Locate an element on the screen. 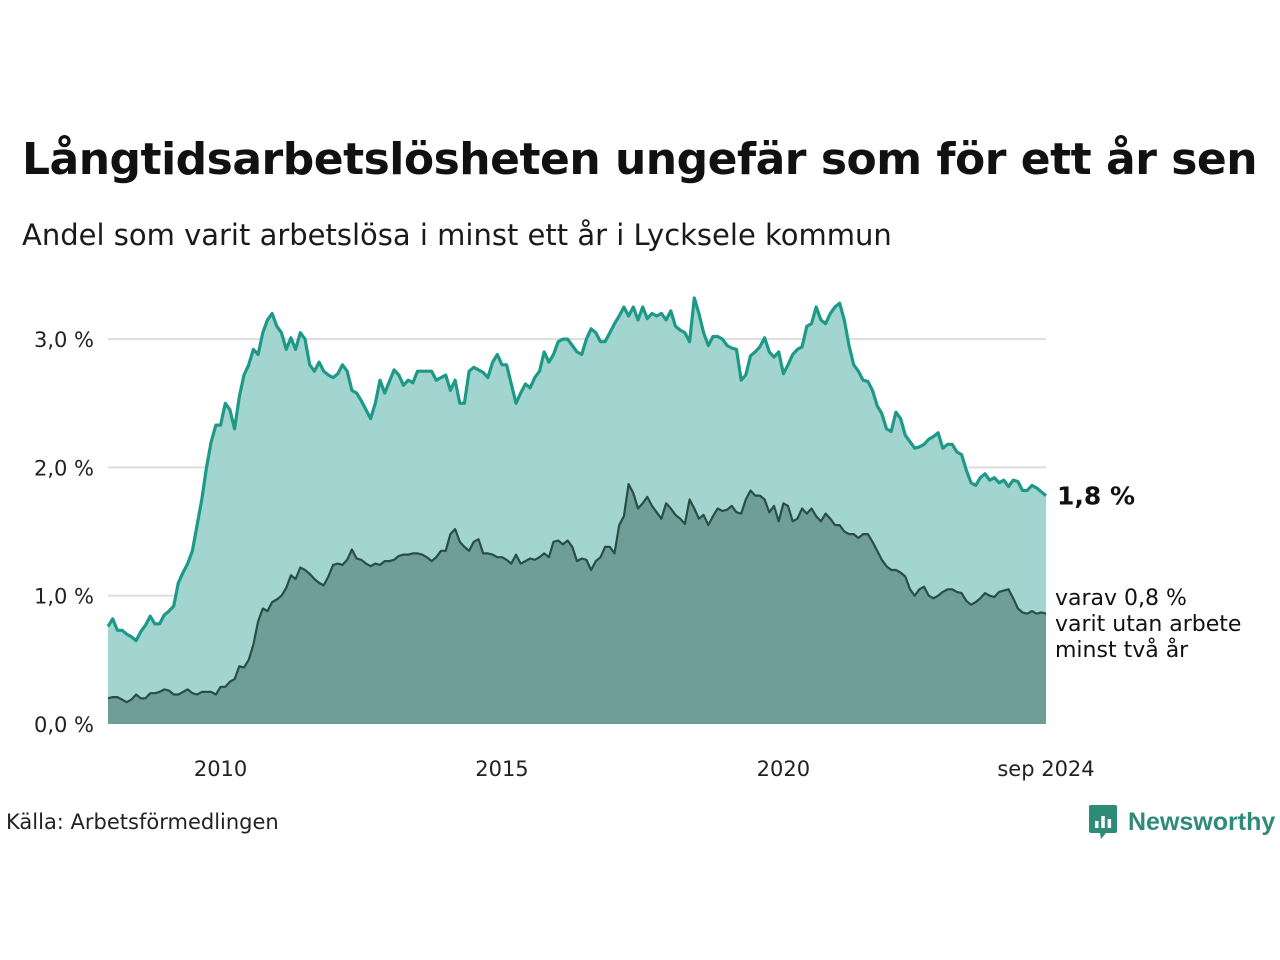 Image resolution: width=1280 pixels, height=960 pixels. series-sub-end-label: minst två år is located at coordinates (1122, 650).